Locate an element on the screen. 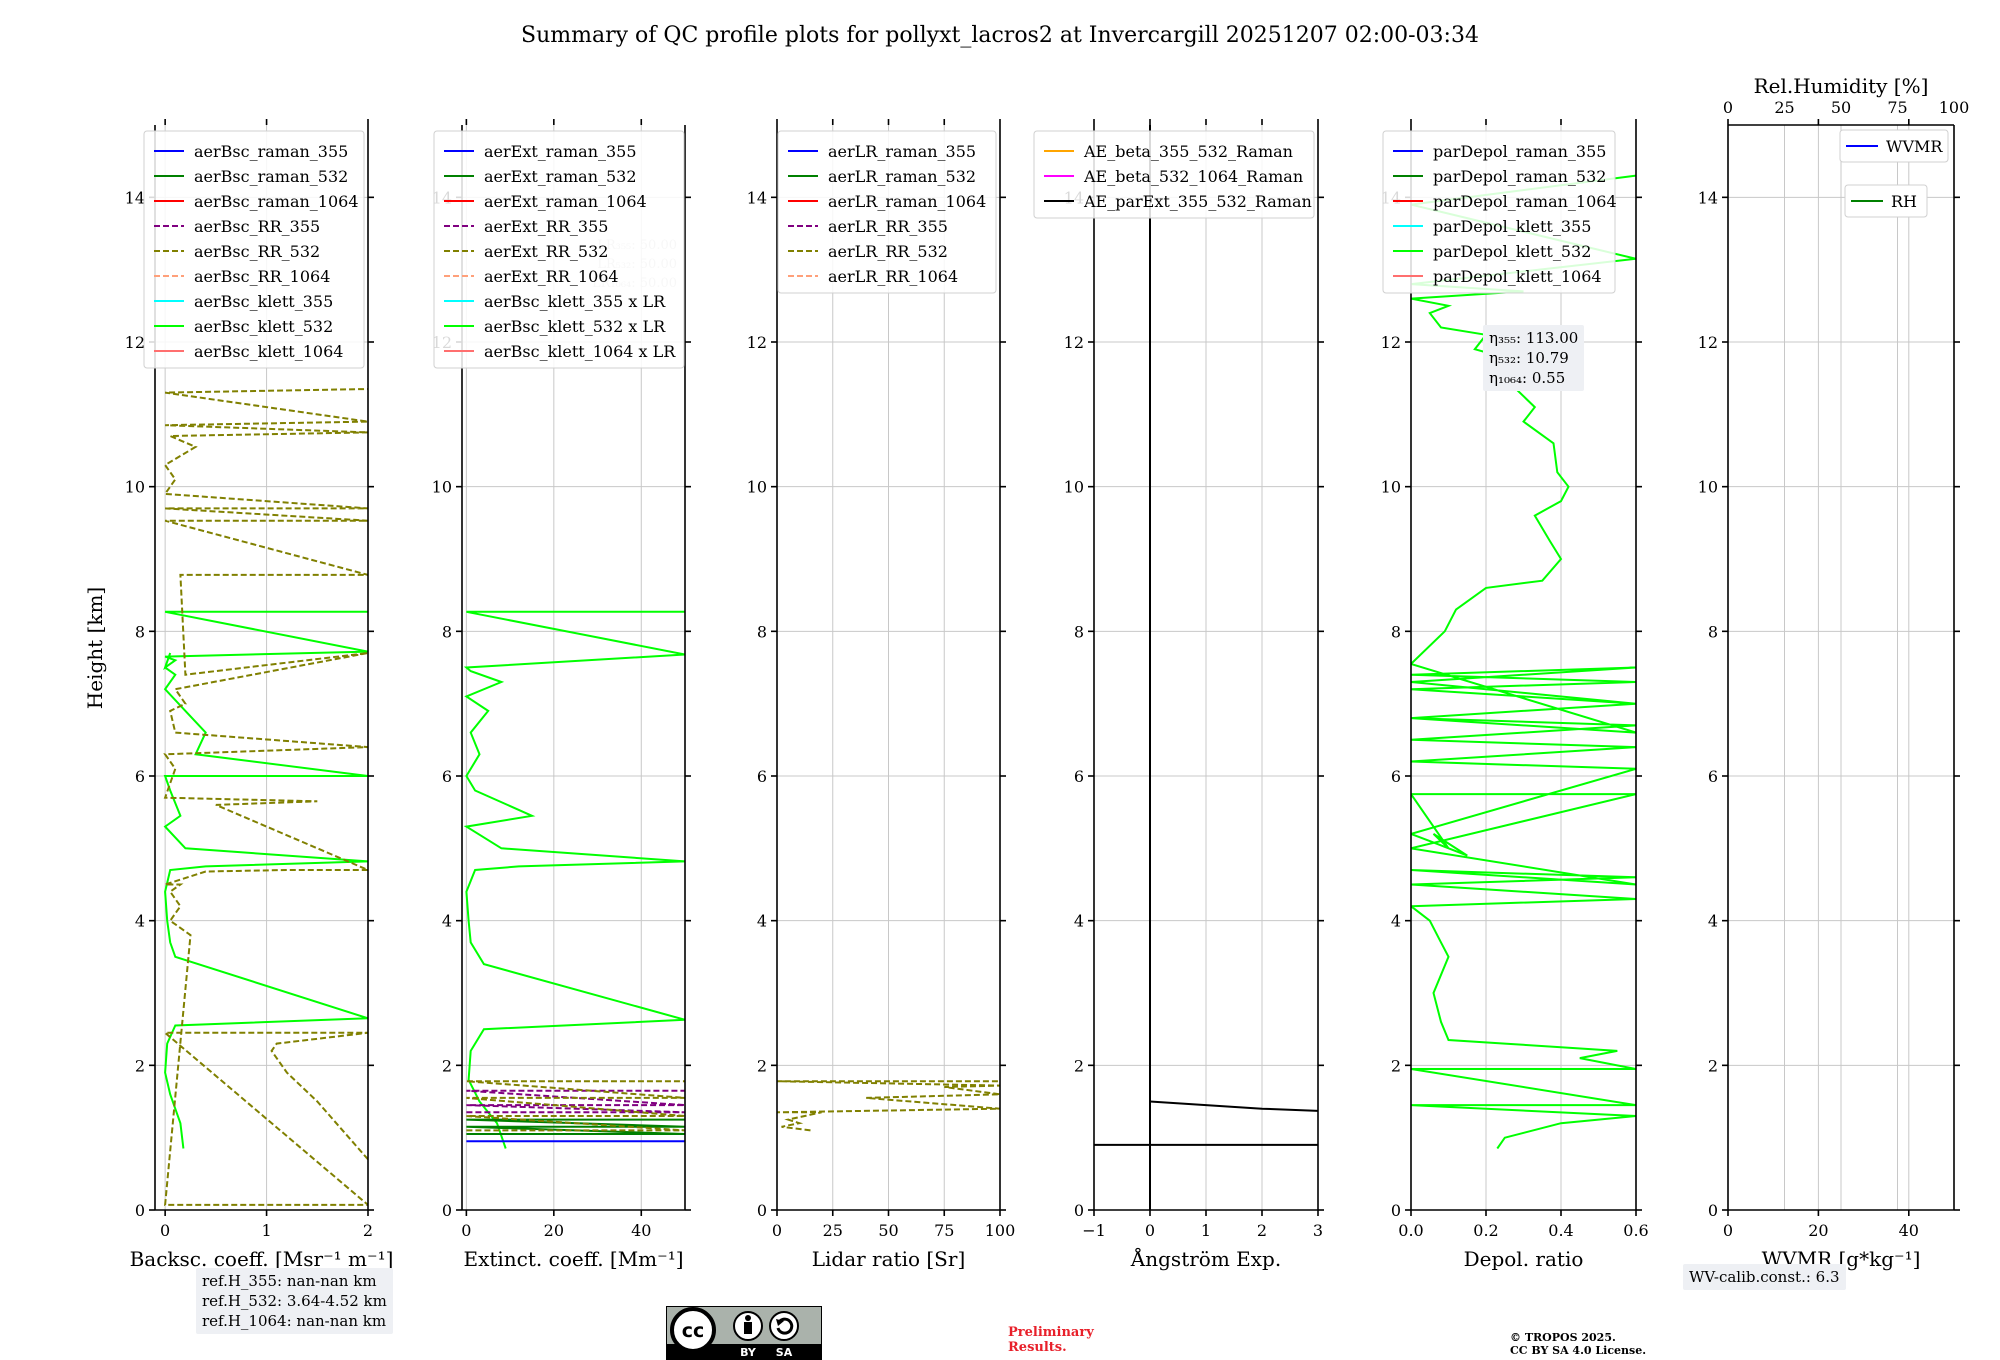 Image resolution: width=2000 pixels, height=1360 pixels. top-x-tick-label: 50 is located at coordinates (1841, 107).